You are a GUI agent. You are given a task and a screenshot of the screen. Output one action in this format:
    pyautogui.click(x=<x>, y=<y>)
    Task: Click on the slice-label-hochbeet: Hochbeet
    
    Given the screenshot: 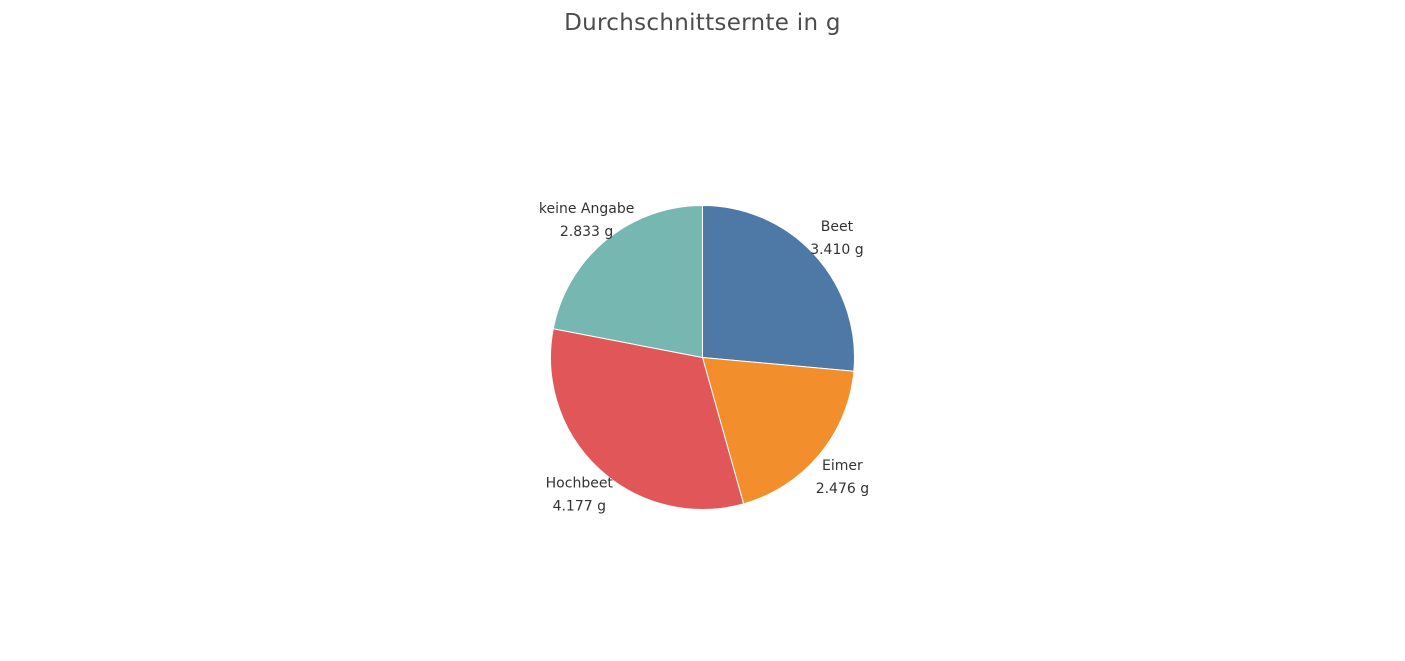 What is the action you would take?
    pyautogui.click(x=580, y=483)
    